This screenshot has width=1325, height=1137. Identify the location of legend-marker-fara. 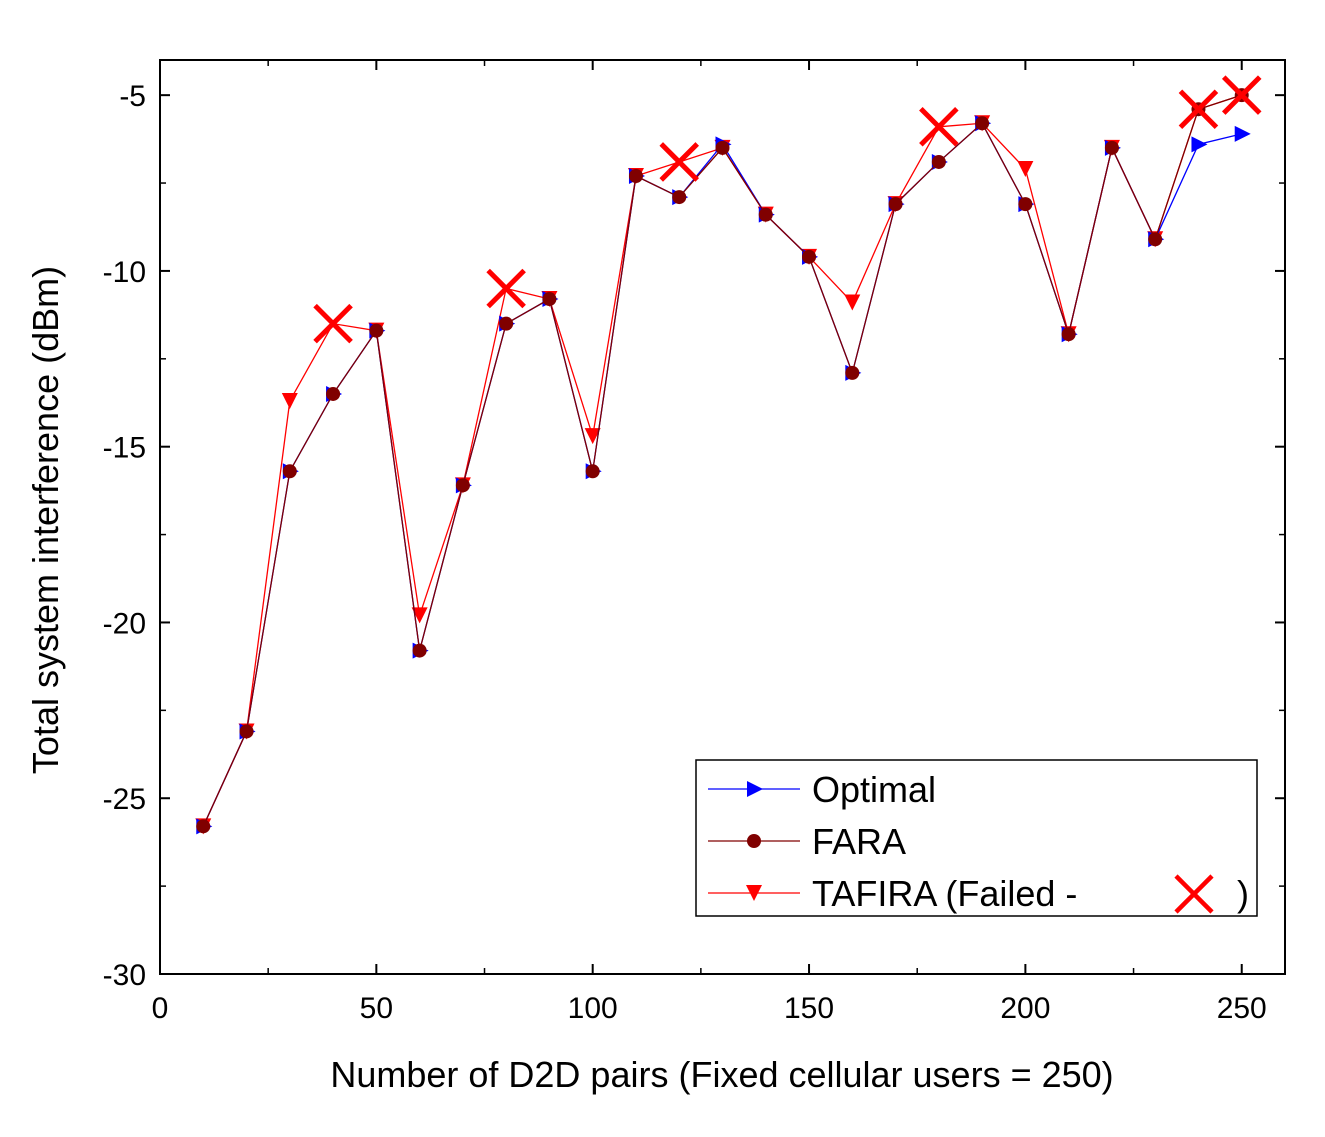
(754, 841).